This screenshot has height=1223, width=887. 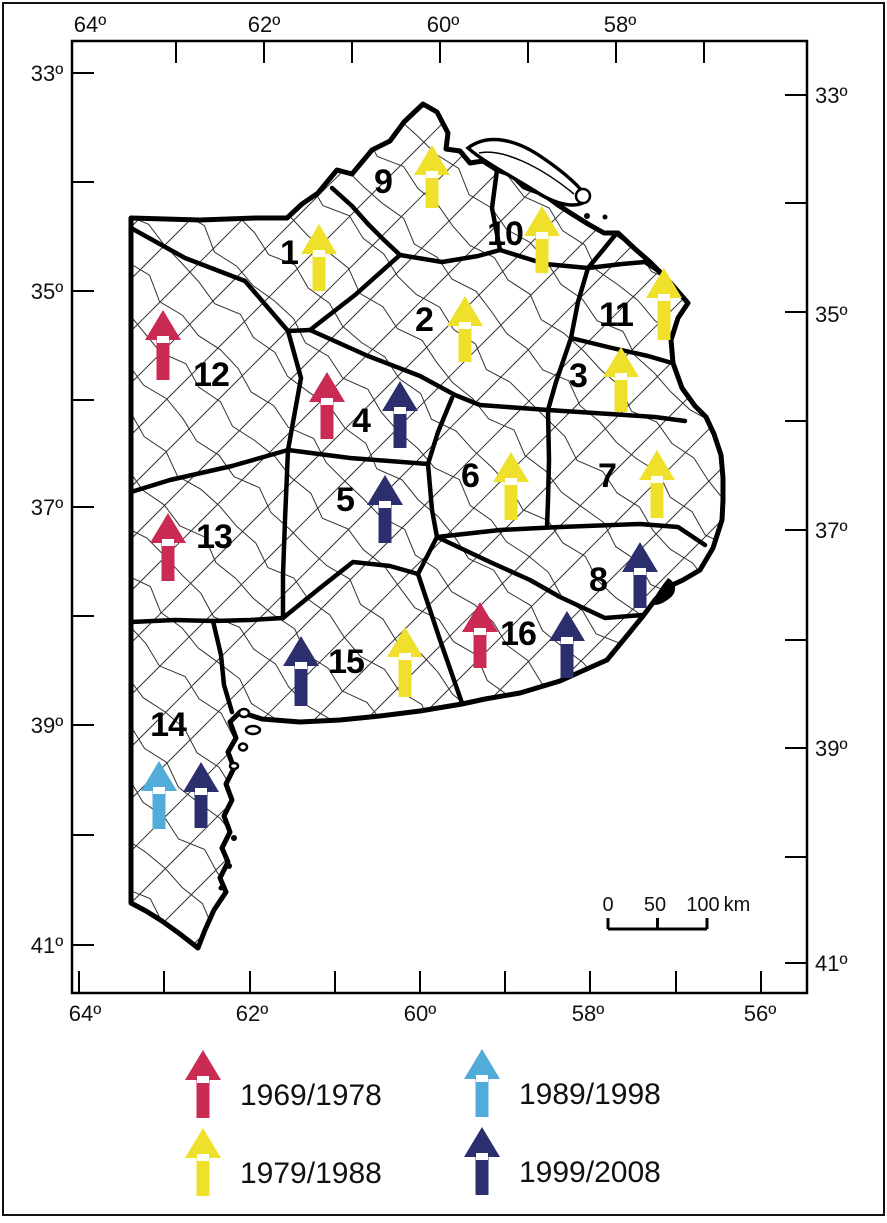 What do you see at coordinates (616, 315) in the screenshot?
I see `zone-number-11: 11` at bounding box center [616, 315].